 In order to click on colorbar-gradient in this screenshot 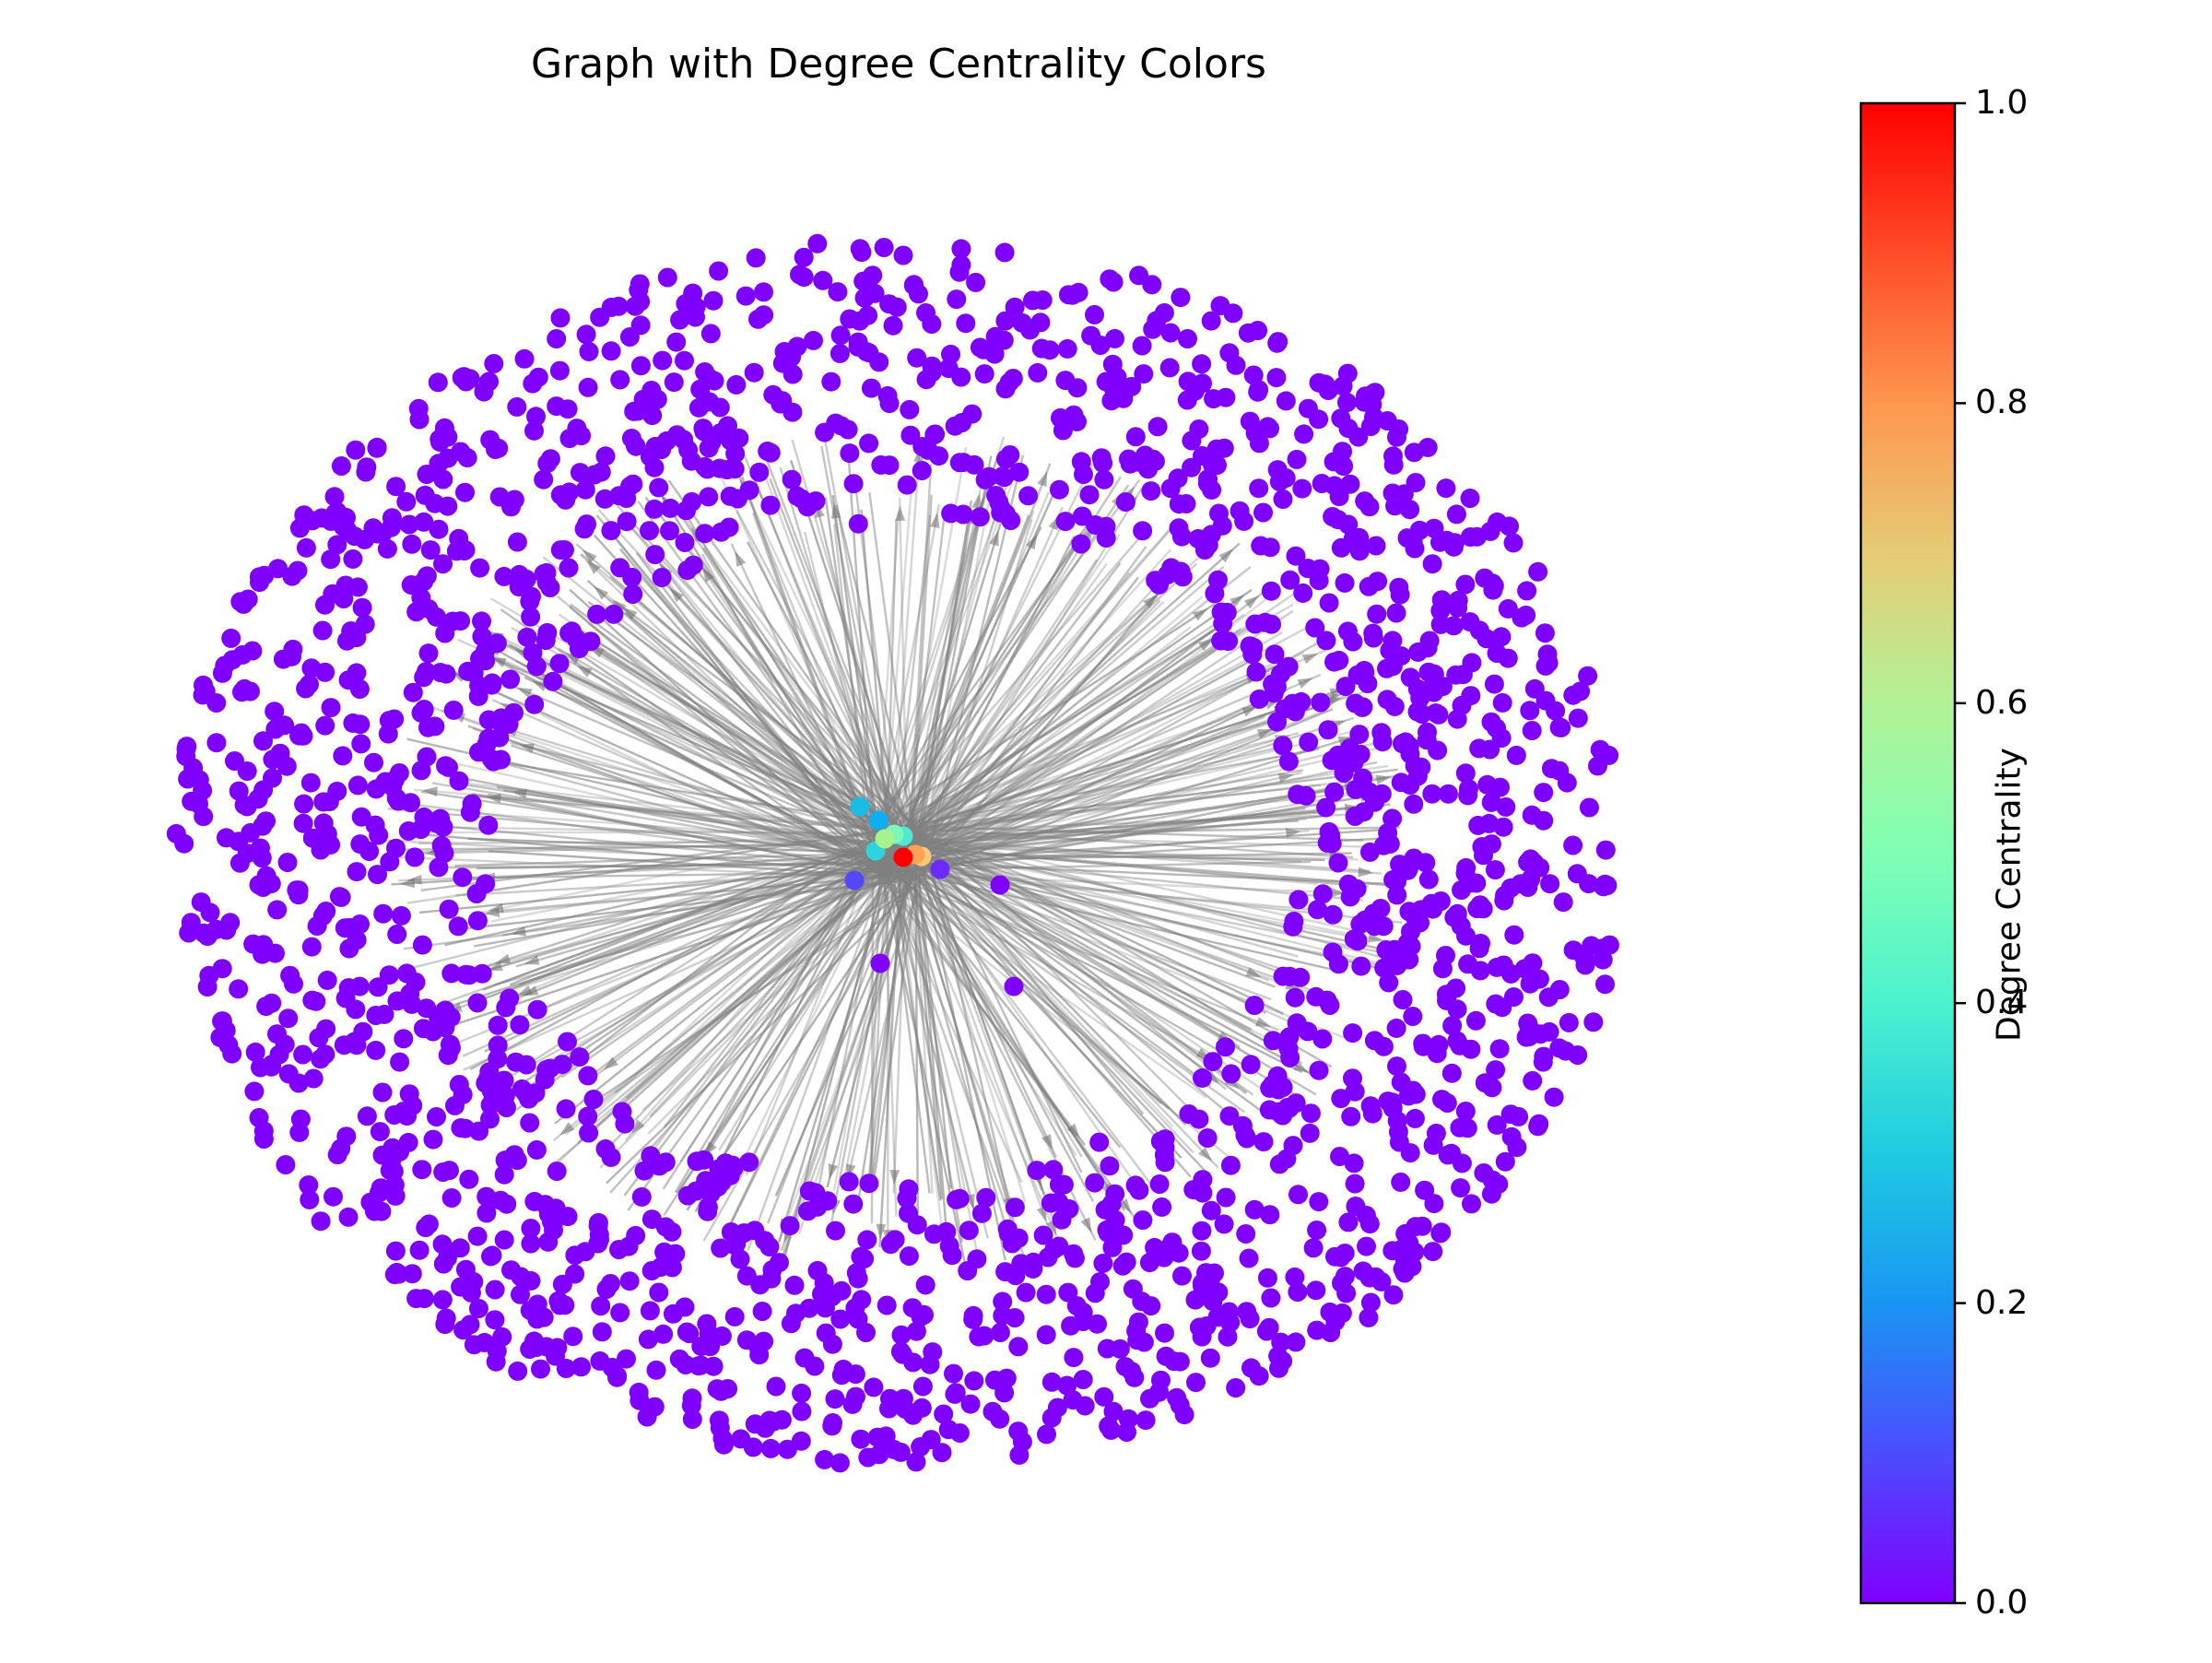, I will do `click(1908, 853)`.